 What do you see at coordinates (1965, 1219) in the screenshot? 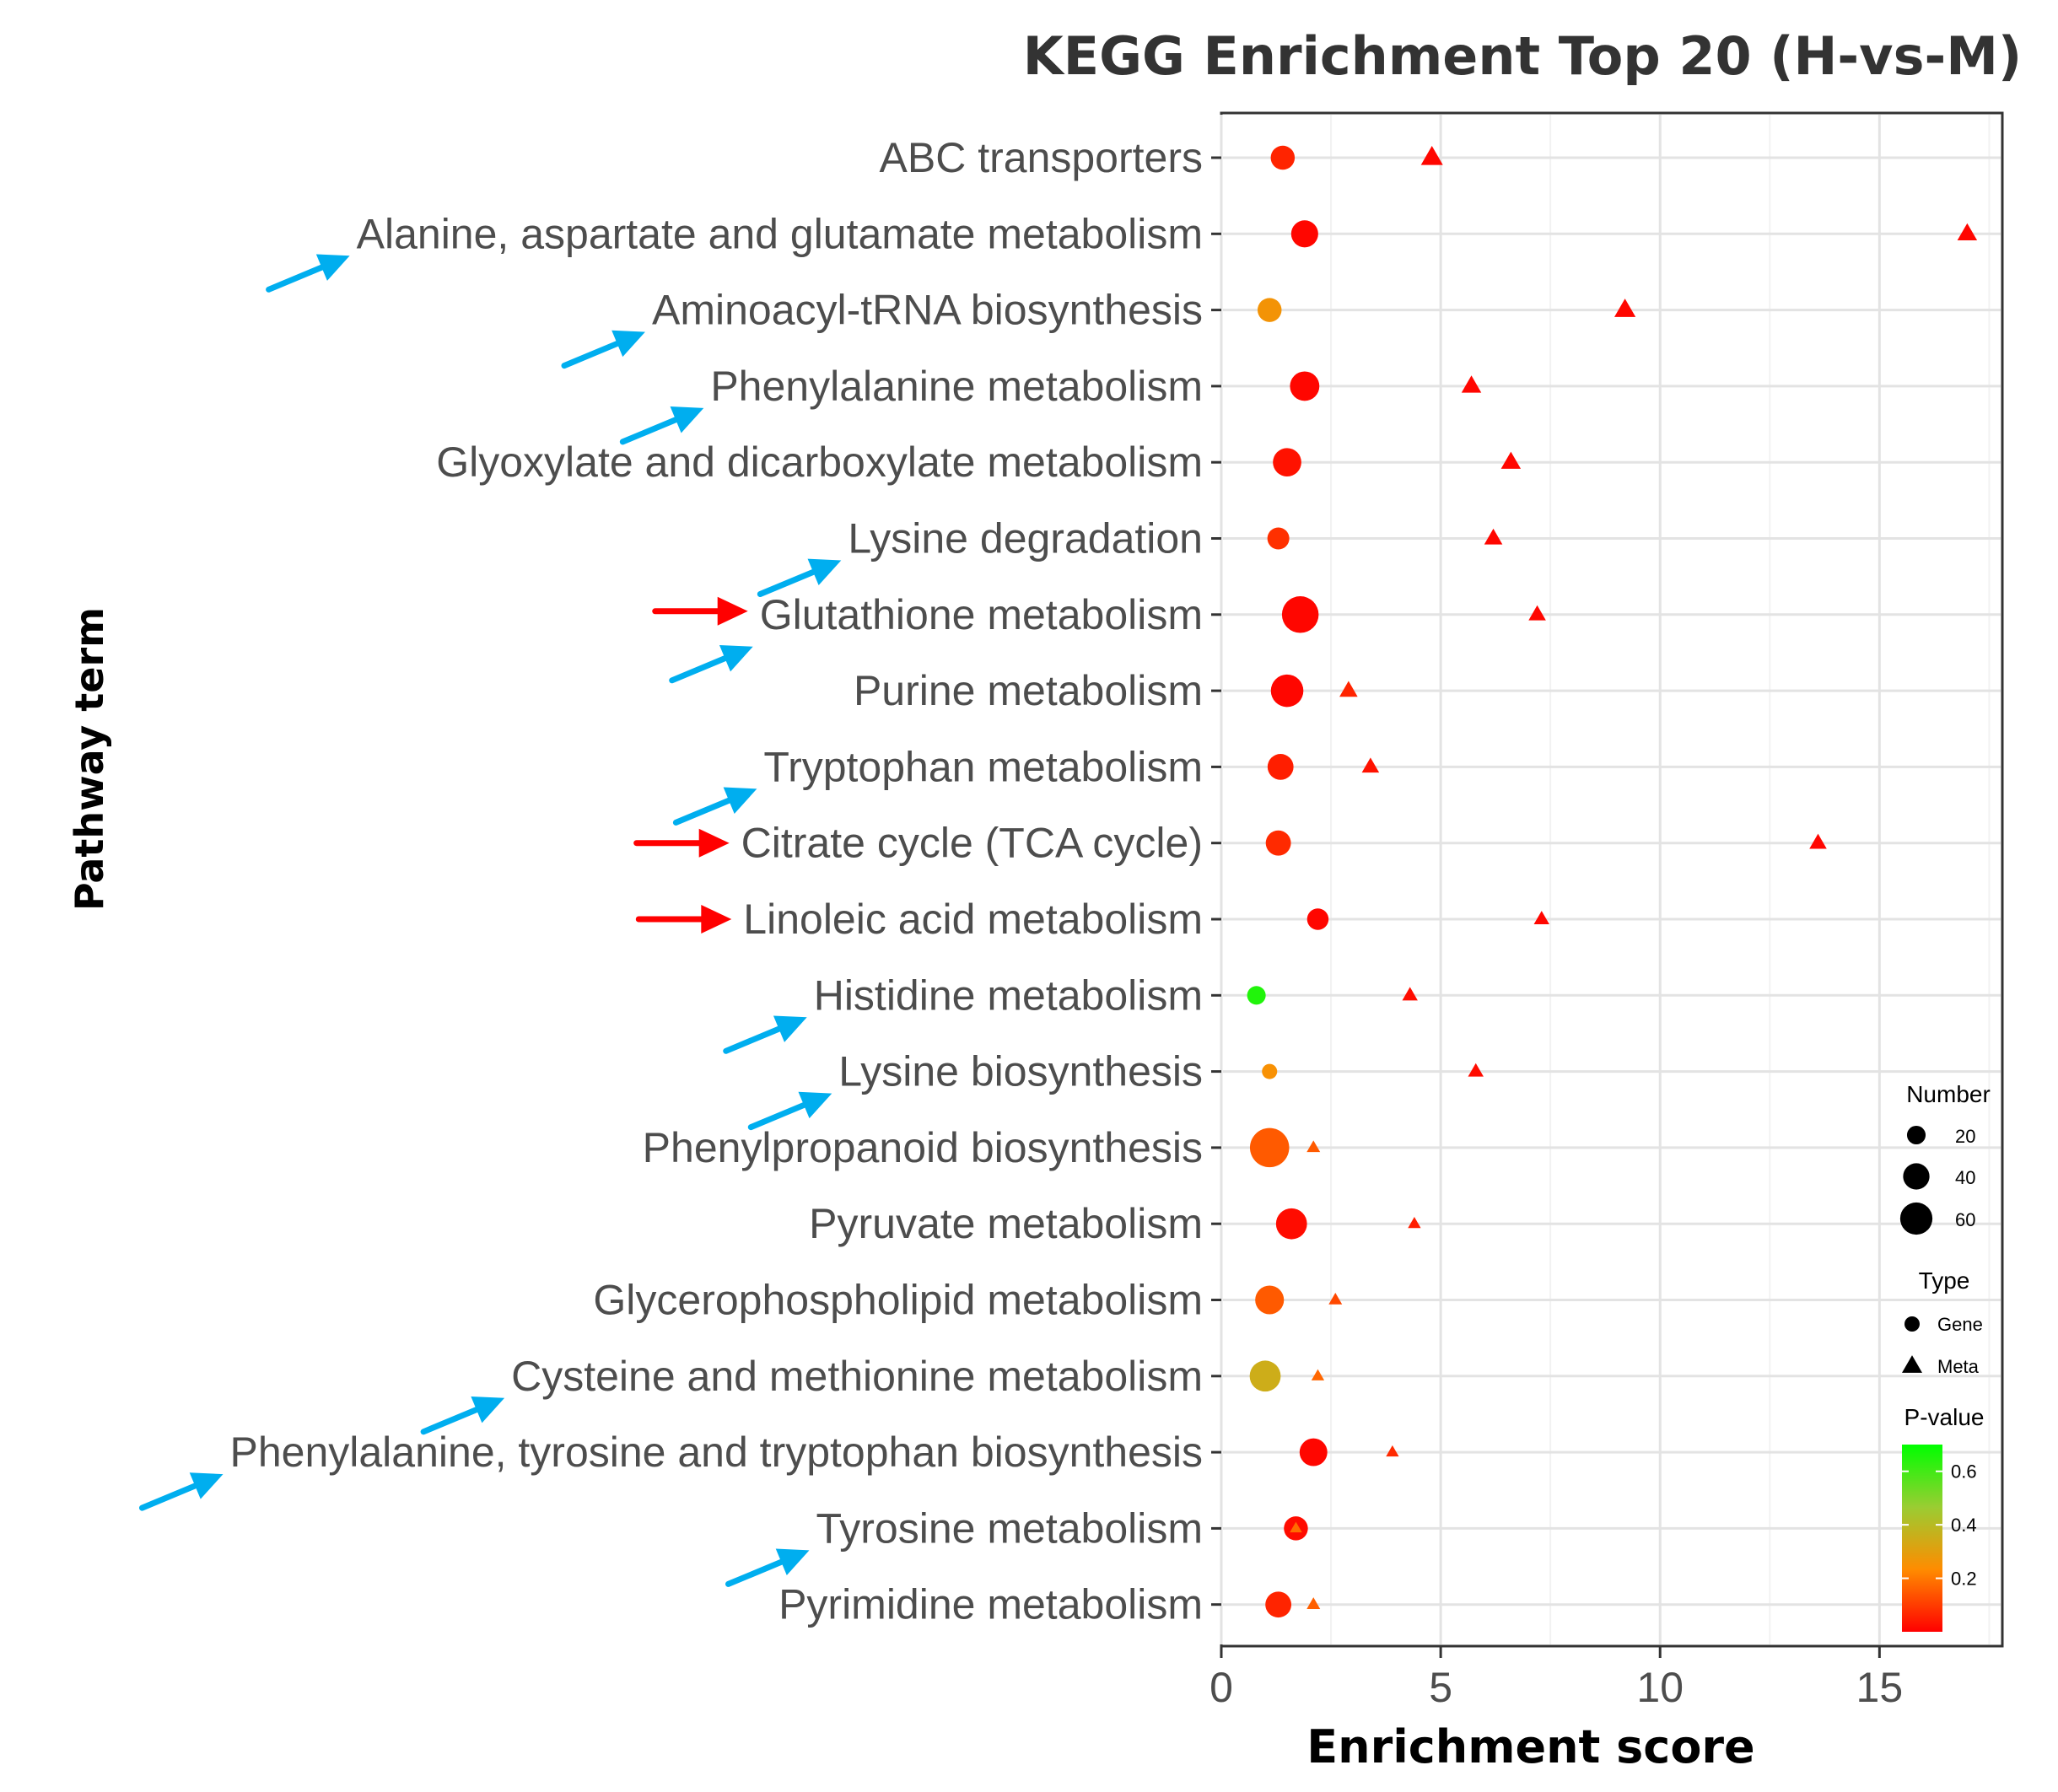
I see `legend-size-label: 60` at bounding box center [1965, 1219].